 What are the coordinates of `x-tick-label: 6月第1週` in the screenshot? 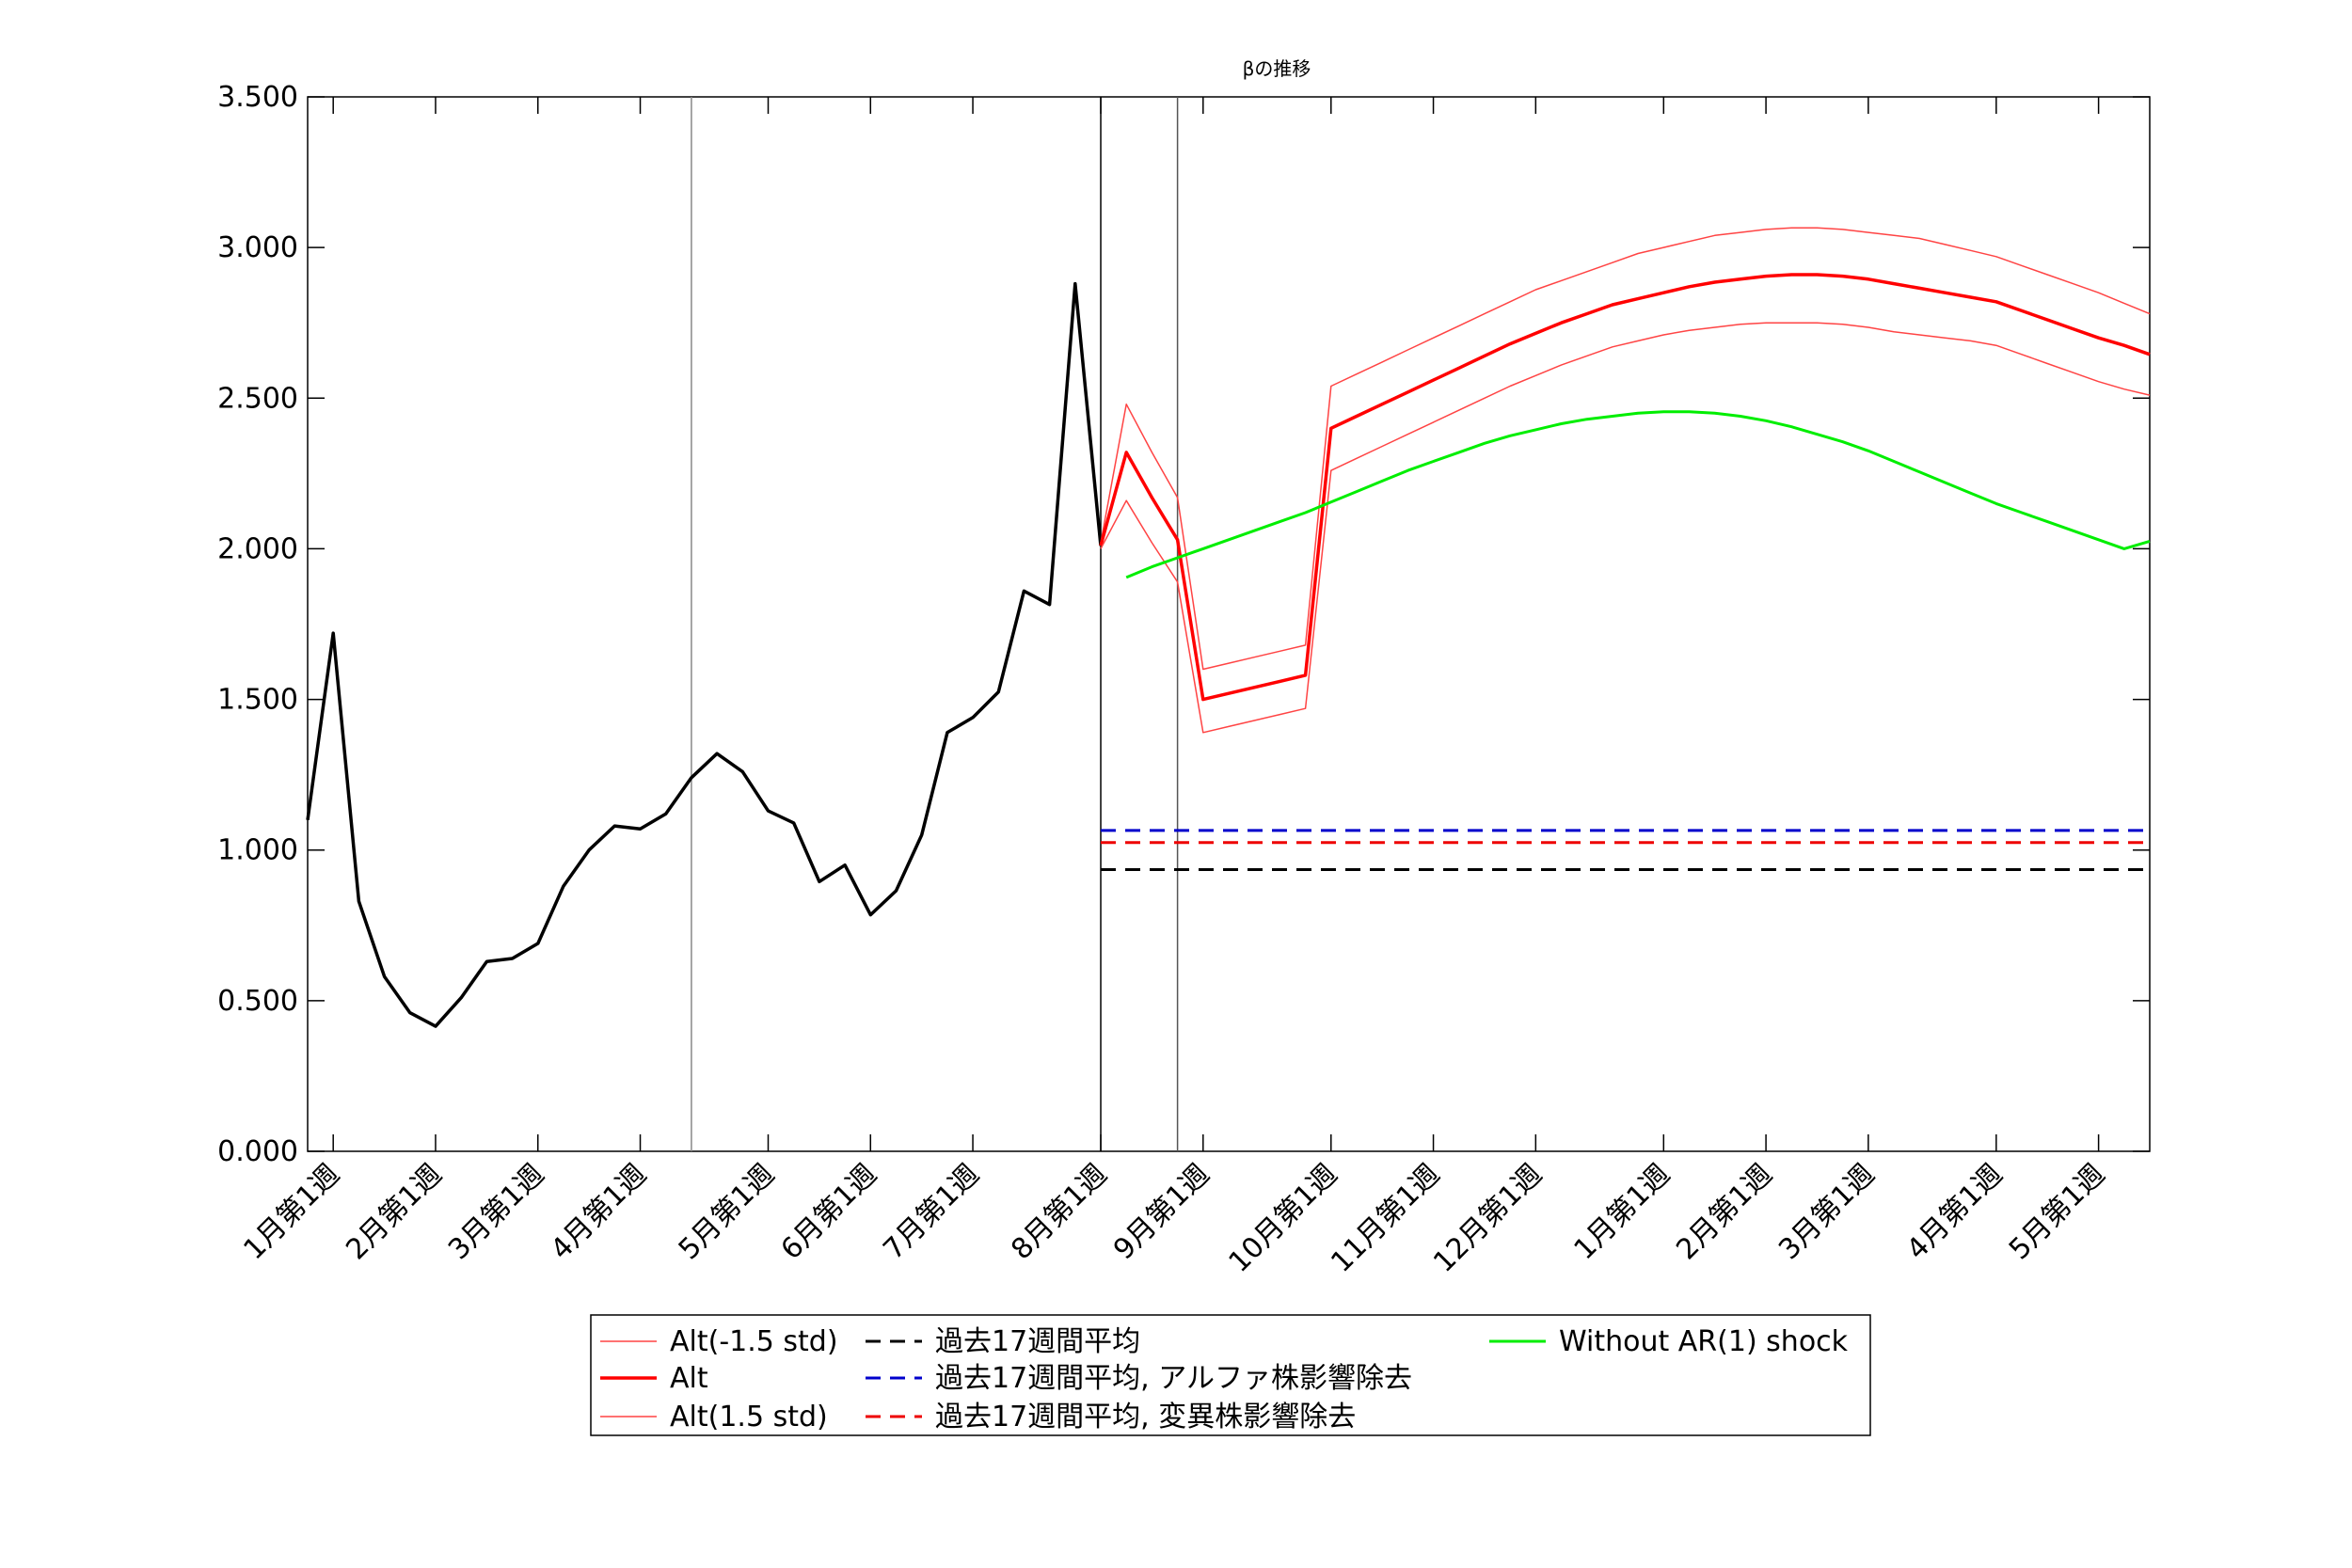 It's located at (829, 1212).